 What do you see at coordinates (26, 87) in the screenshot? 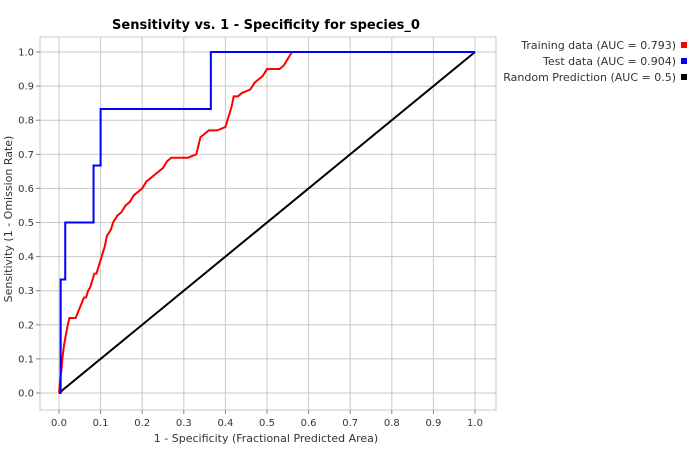
I see `y-tick-label: 0.9` at bounding box center [26, 87].